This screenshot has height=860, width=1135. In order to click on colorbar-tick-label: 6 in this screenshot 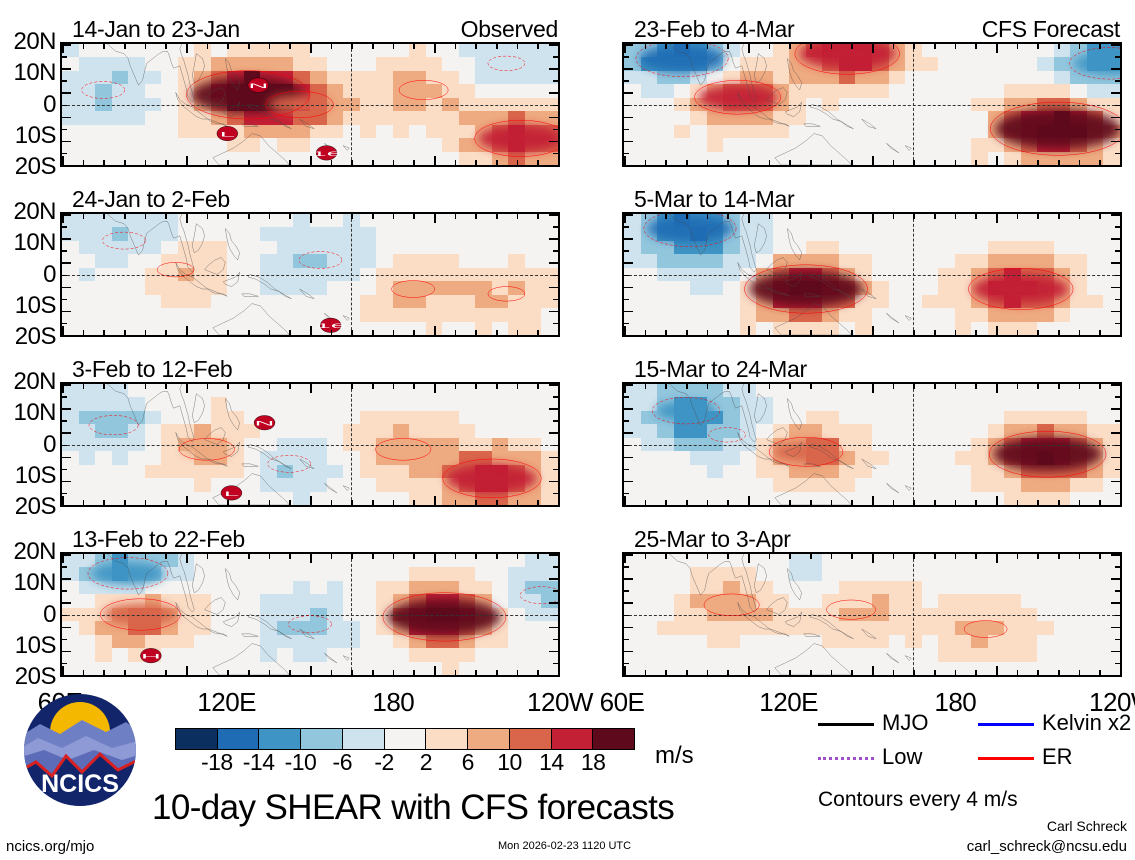, I will do `click(468, 762)`.